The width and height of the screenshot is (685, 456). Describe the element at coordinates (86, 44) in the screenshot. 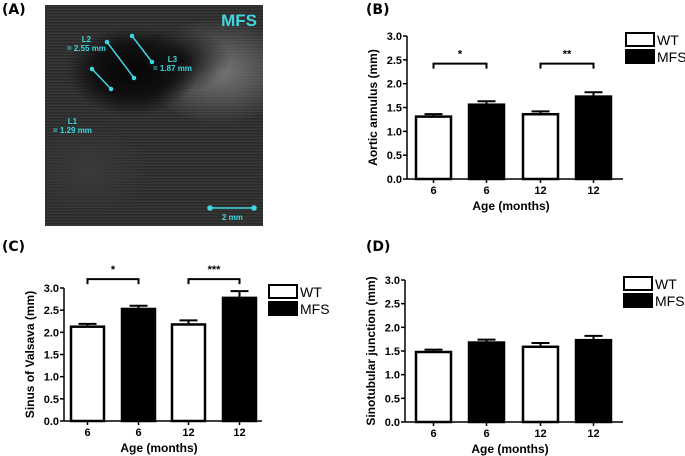

I see `measurement-l2: L2 = 2.55 mm` at that location.